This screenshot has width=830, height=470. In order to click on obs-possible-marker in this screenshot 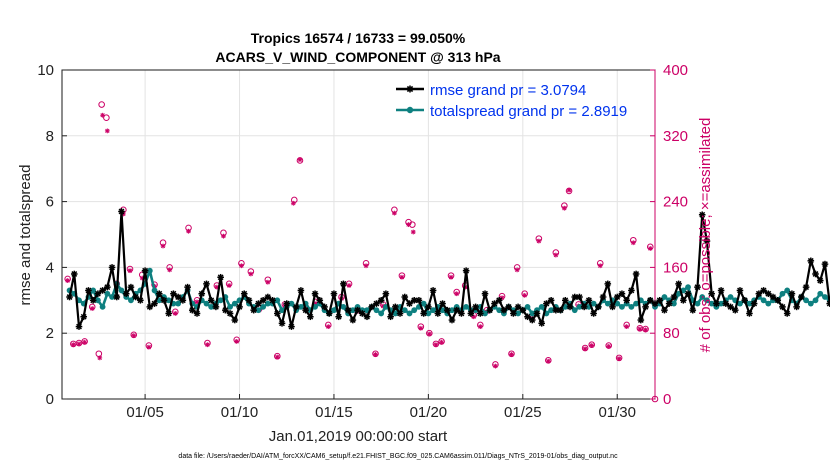, I will do `click(106, 118)`.